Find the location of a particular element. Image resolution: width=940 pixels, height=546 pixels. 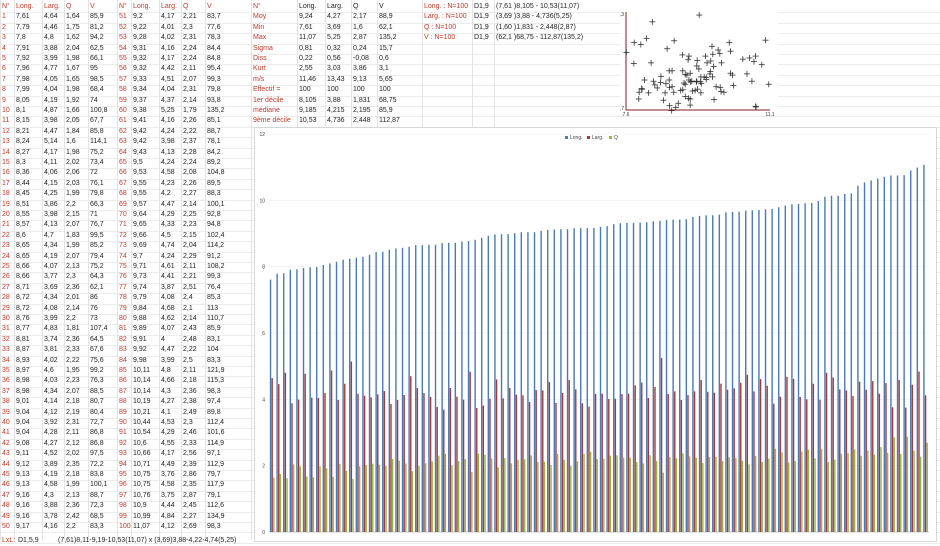

table2-cell: 78,3 is located at coordinates (214, 38).